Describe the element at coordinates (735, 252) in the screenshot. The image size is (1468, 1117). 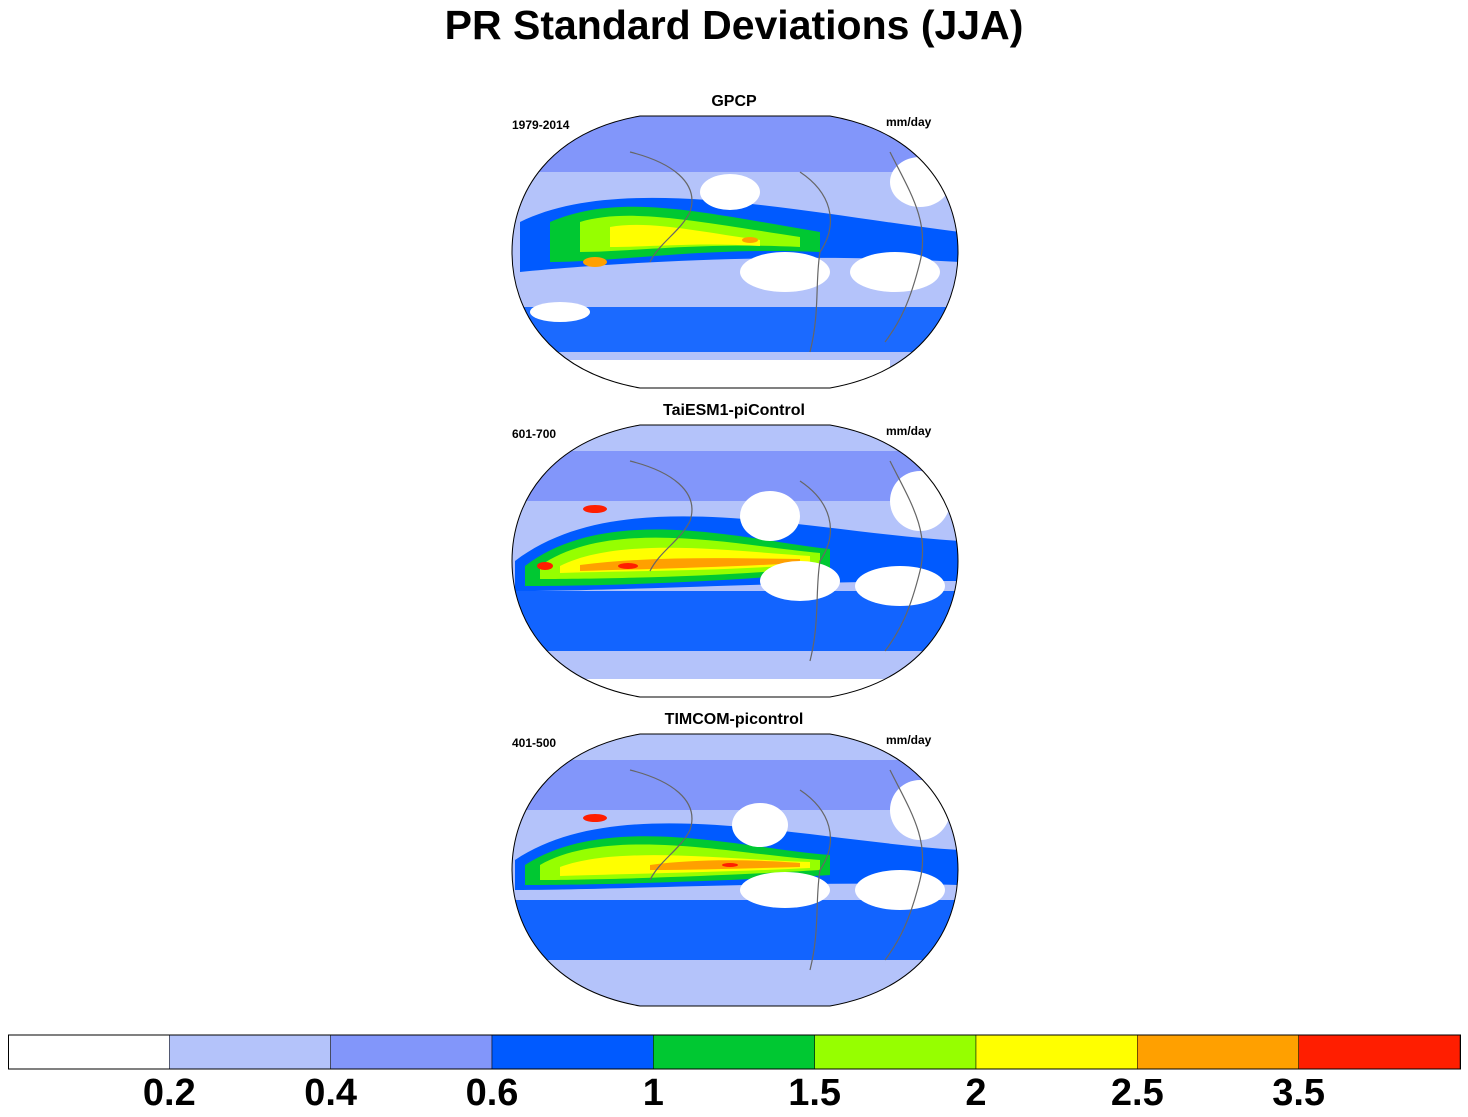
I see `map-gpcp` at that location.